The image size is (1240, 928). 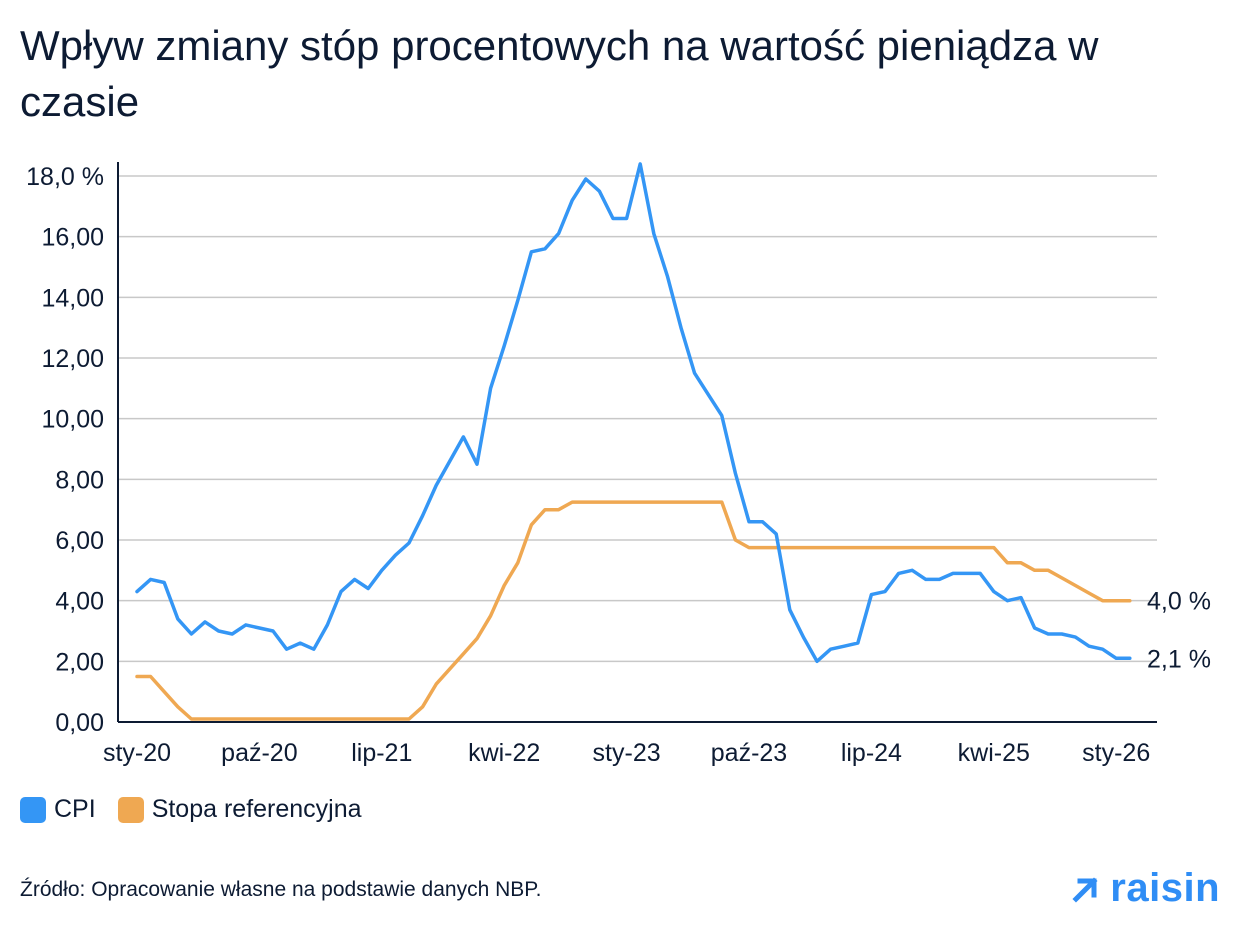 What do you see at coordinates (1116, 753) in the screenshot?
I see `x-tick-label: sty-26` at bounding box center [1116, 753].